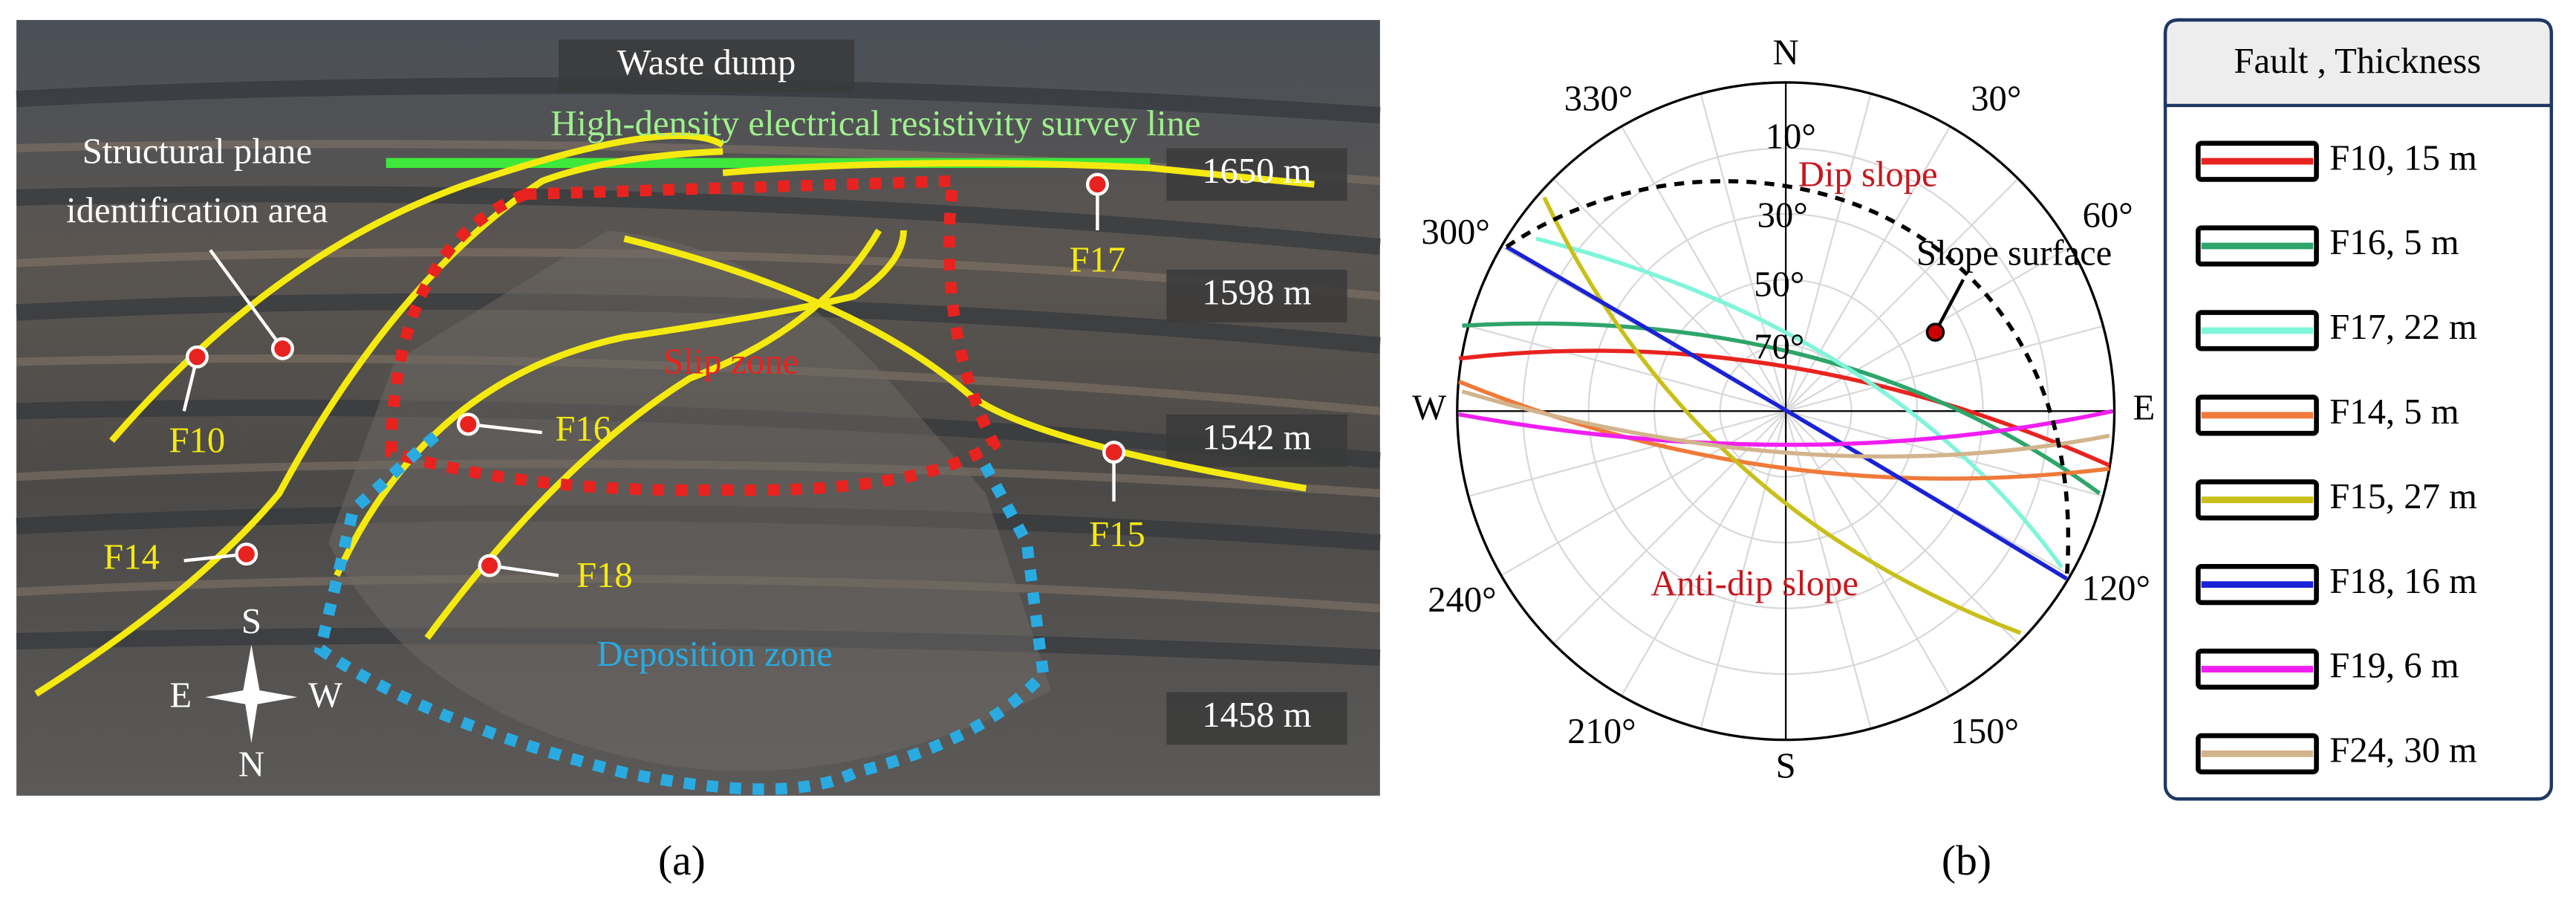  Describe the element at coordinates (707, 62) in the screenshot. I see `waste-dump-label: Waste dump` at that location.